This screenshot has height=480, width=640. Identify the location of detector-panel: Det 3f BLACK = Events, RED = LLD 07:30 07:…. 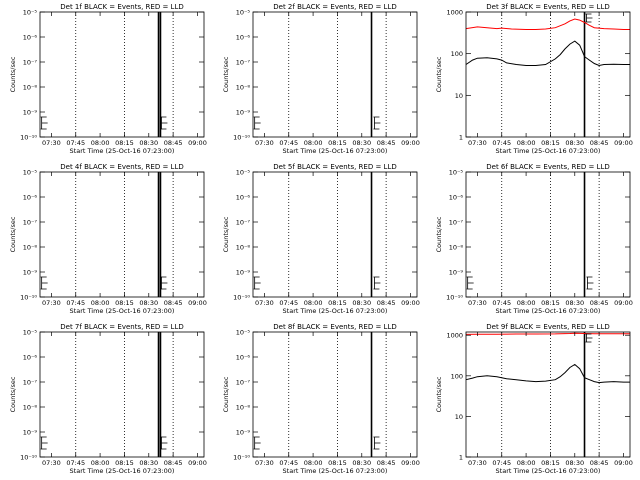
(532, 80).